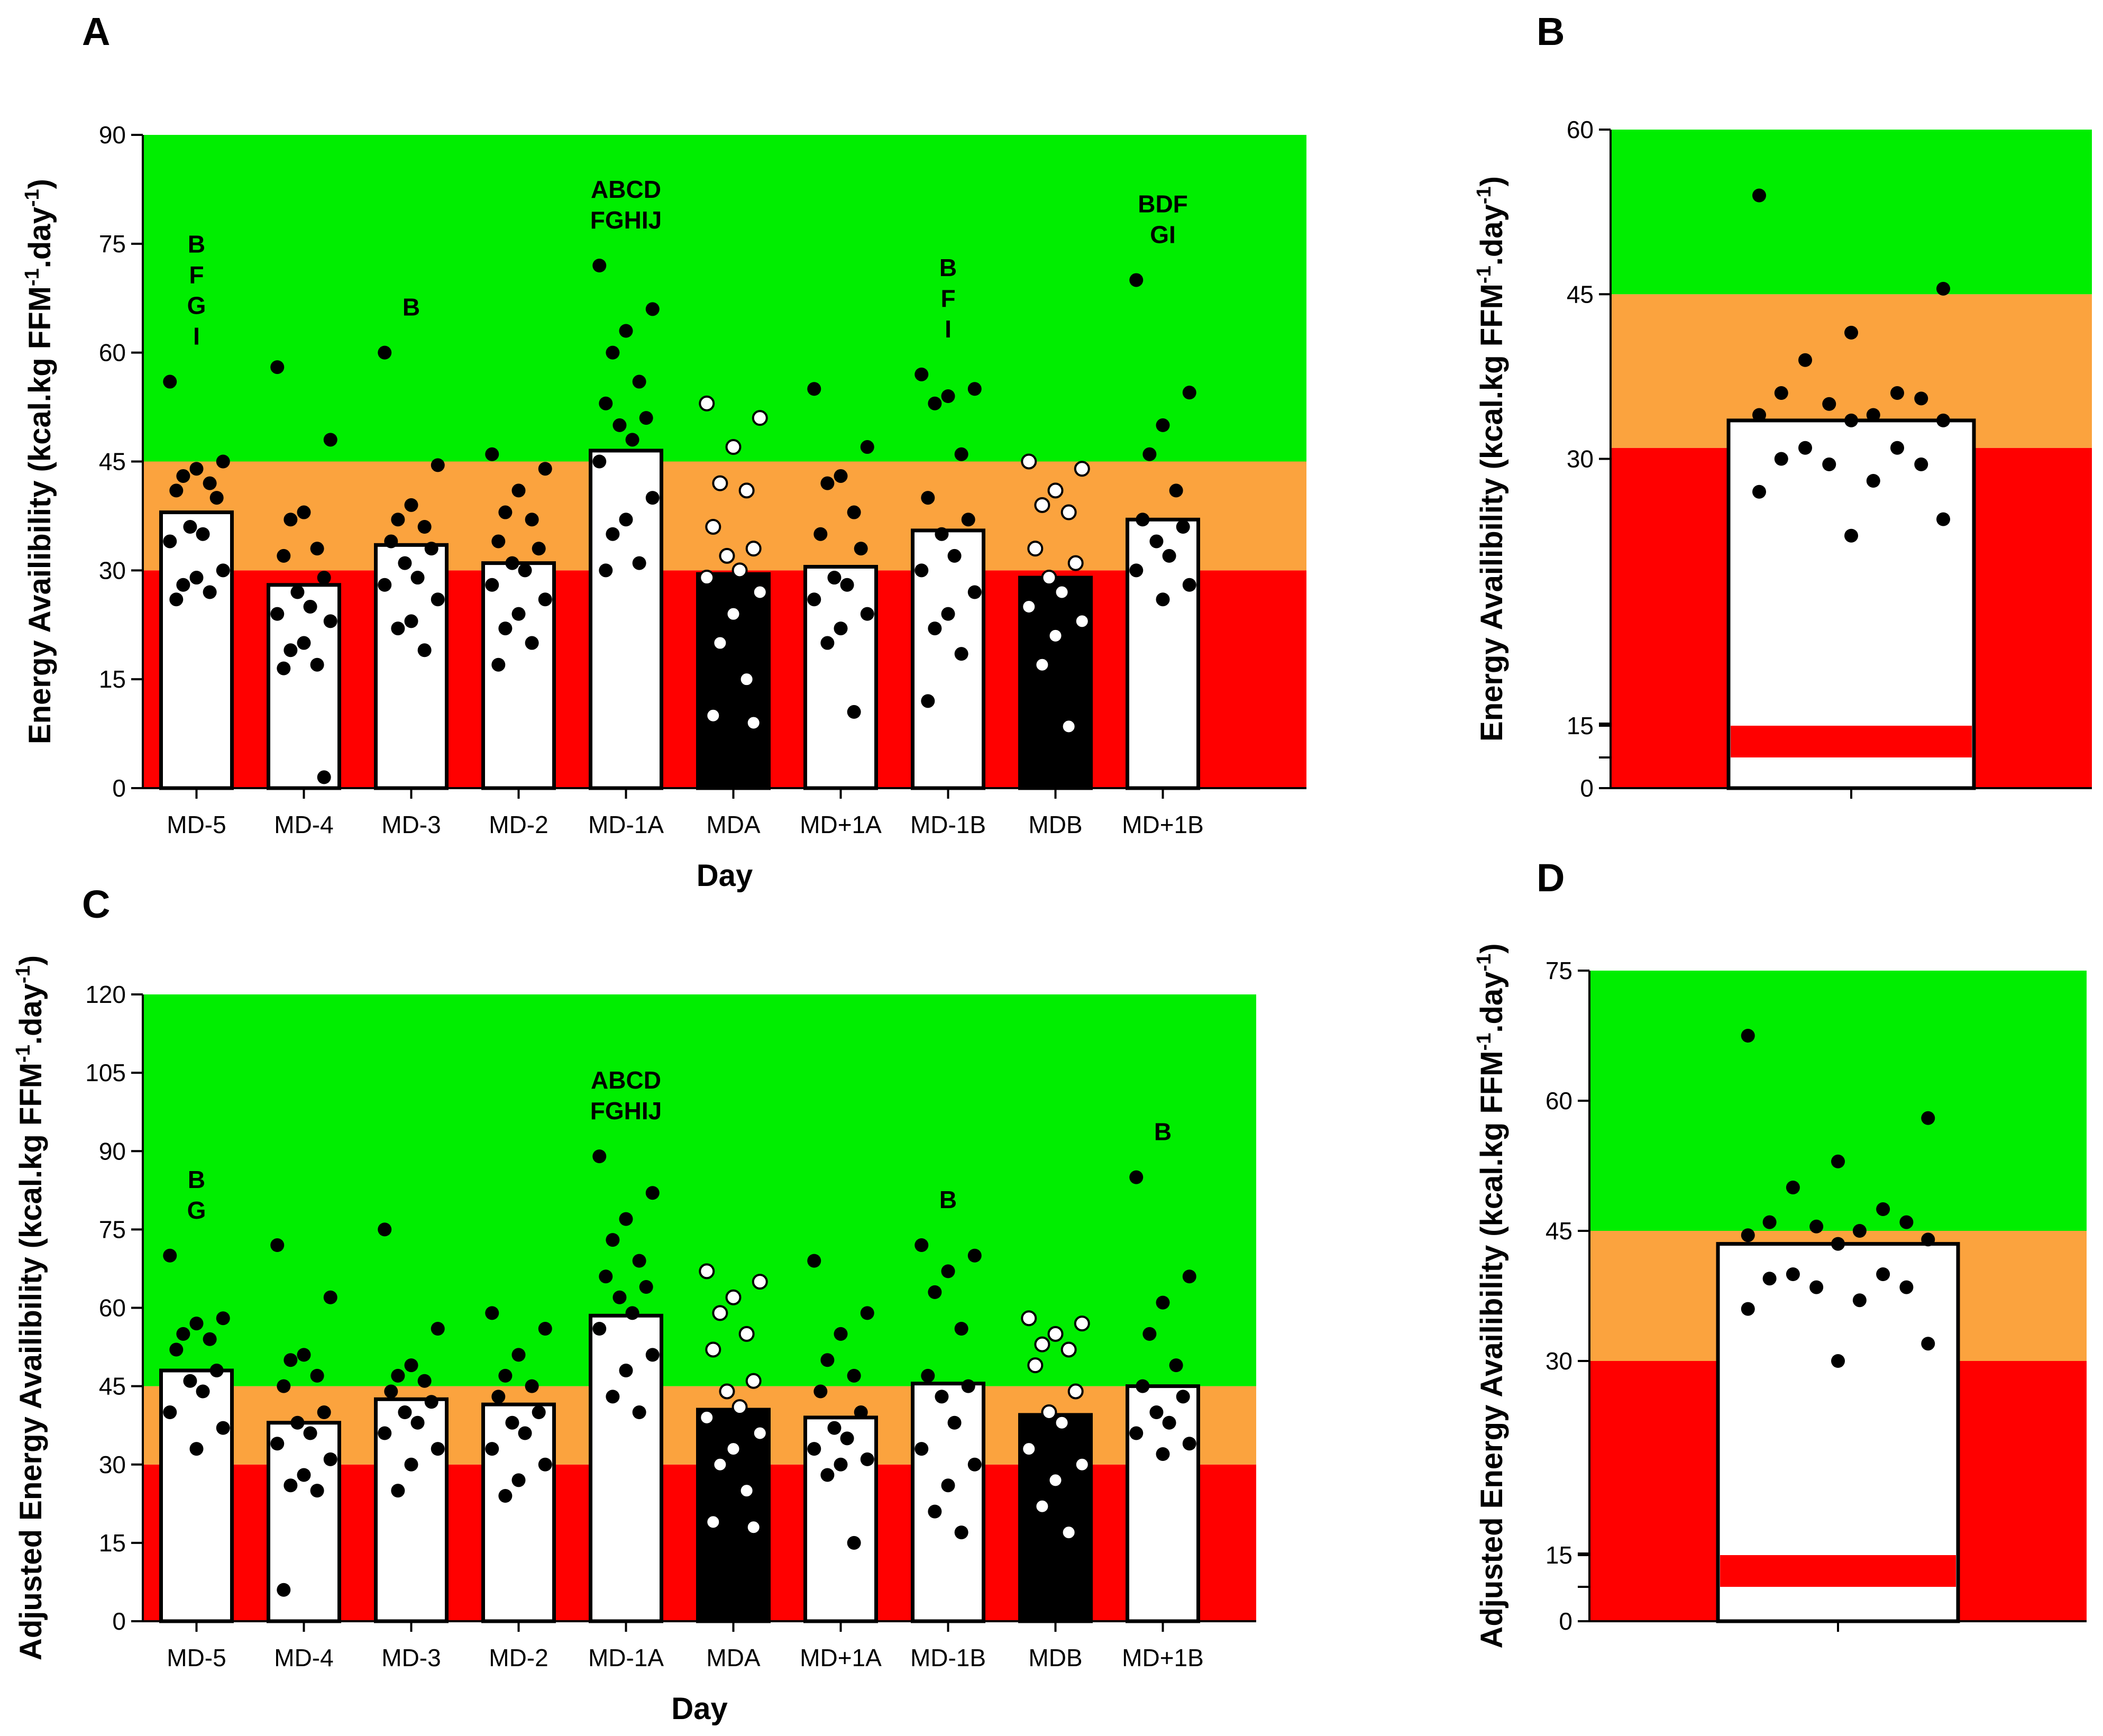 The width and height of the screenshot is (2103, 1736). What do you see at coordinates (112, 244) in the screenshot?
I see `panel-a-y-tick-label: 75` at bounding box center [112, 244].